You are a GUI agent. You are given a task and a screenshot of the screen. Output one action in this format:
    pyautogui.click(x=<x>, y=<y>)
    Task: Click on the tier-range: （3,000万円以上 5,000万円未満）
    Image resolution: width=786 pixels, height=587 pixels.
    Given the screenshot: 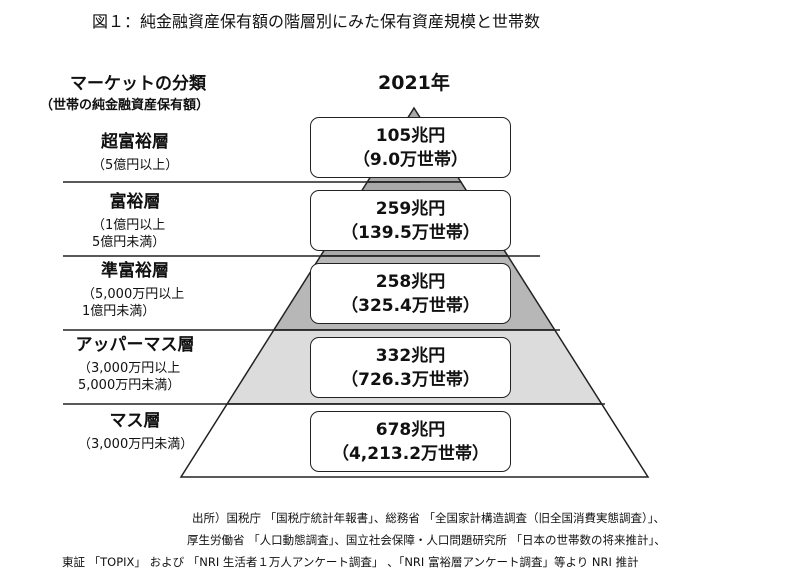 What is the action you would take?
    pyautogui.click(x=129, y=377)
    